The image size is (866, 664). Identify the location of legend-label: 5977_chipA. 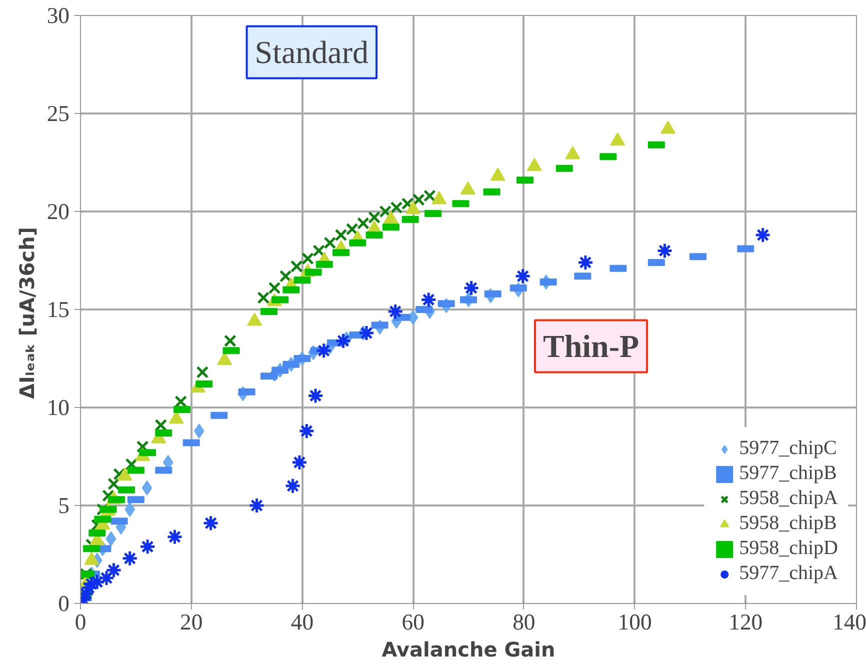
(788, 573).